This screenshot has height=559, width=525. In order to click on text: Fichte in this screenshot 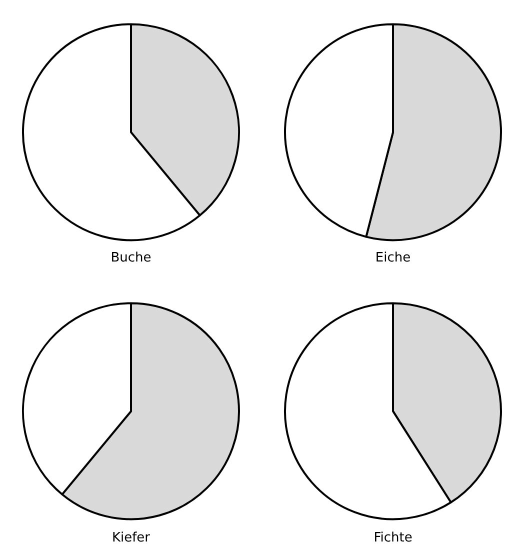, I will do `click(393, 538)`.